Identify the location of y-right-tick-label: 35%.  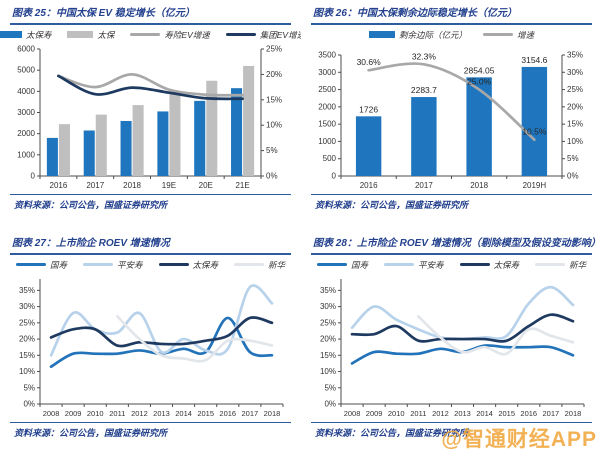
(575, 55).